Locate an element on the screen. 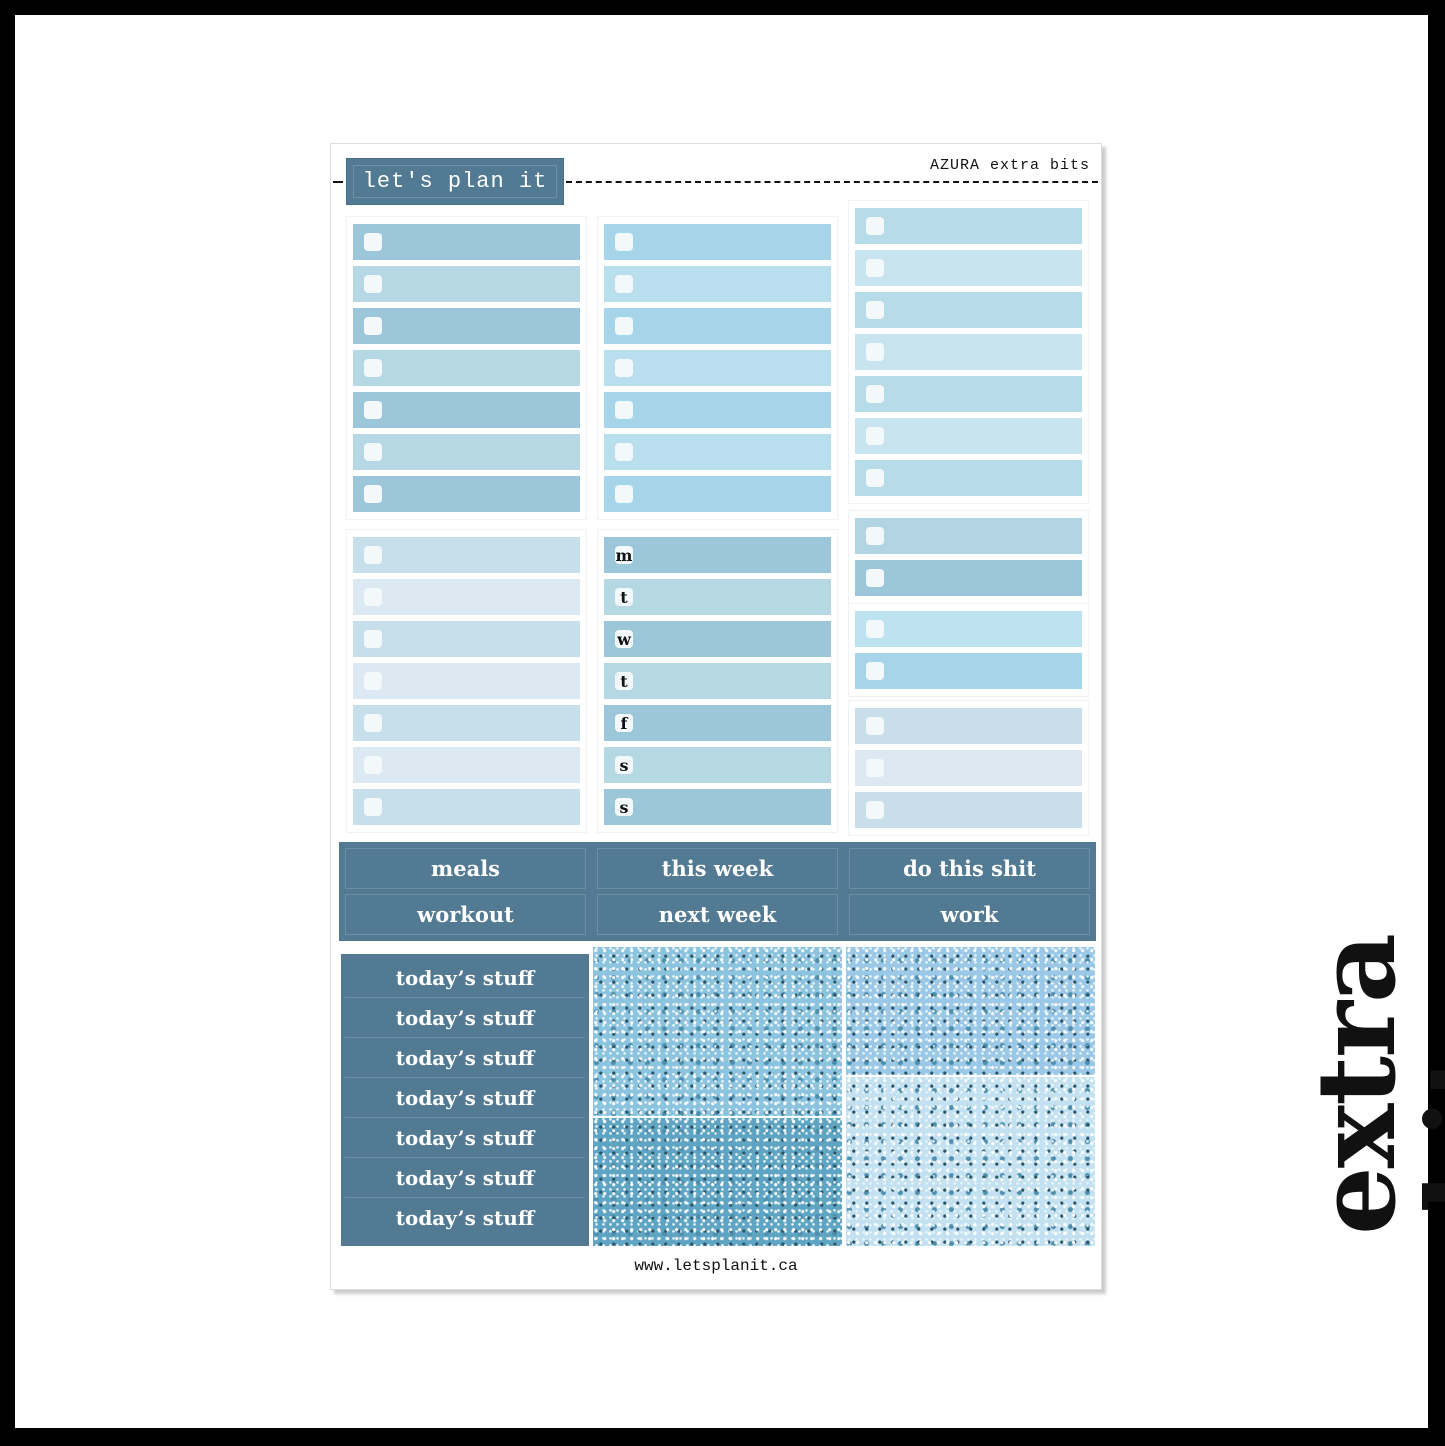  day-letter: w is located at coordinates (624, 639).